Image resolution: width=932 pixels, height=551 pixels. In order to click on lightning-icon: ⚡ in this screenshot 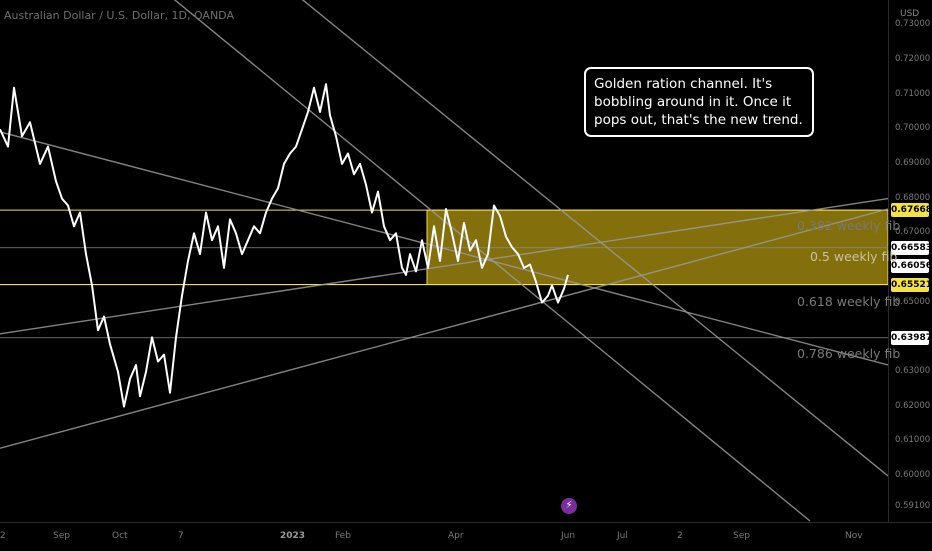, I will do `click(569, 506)`.